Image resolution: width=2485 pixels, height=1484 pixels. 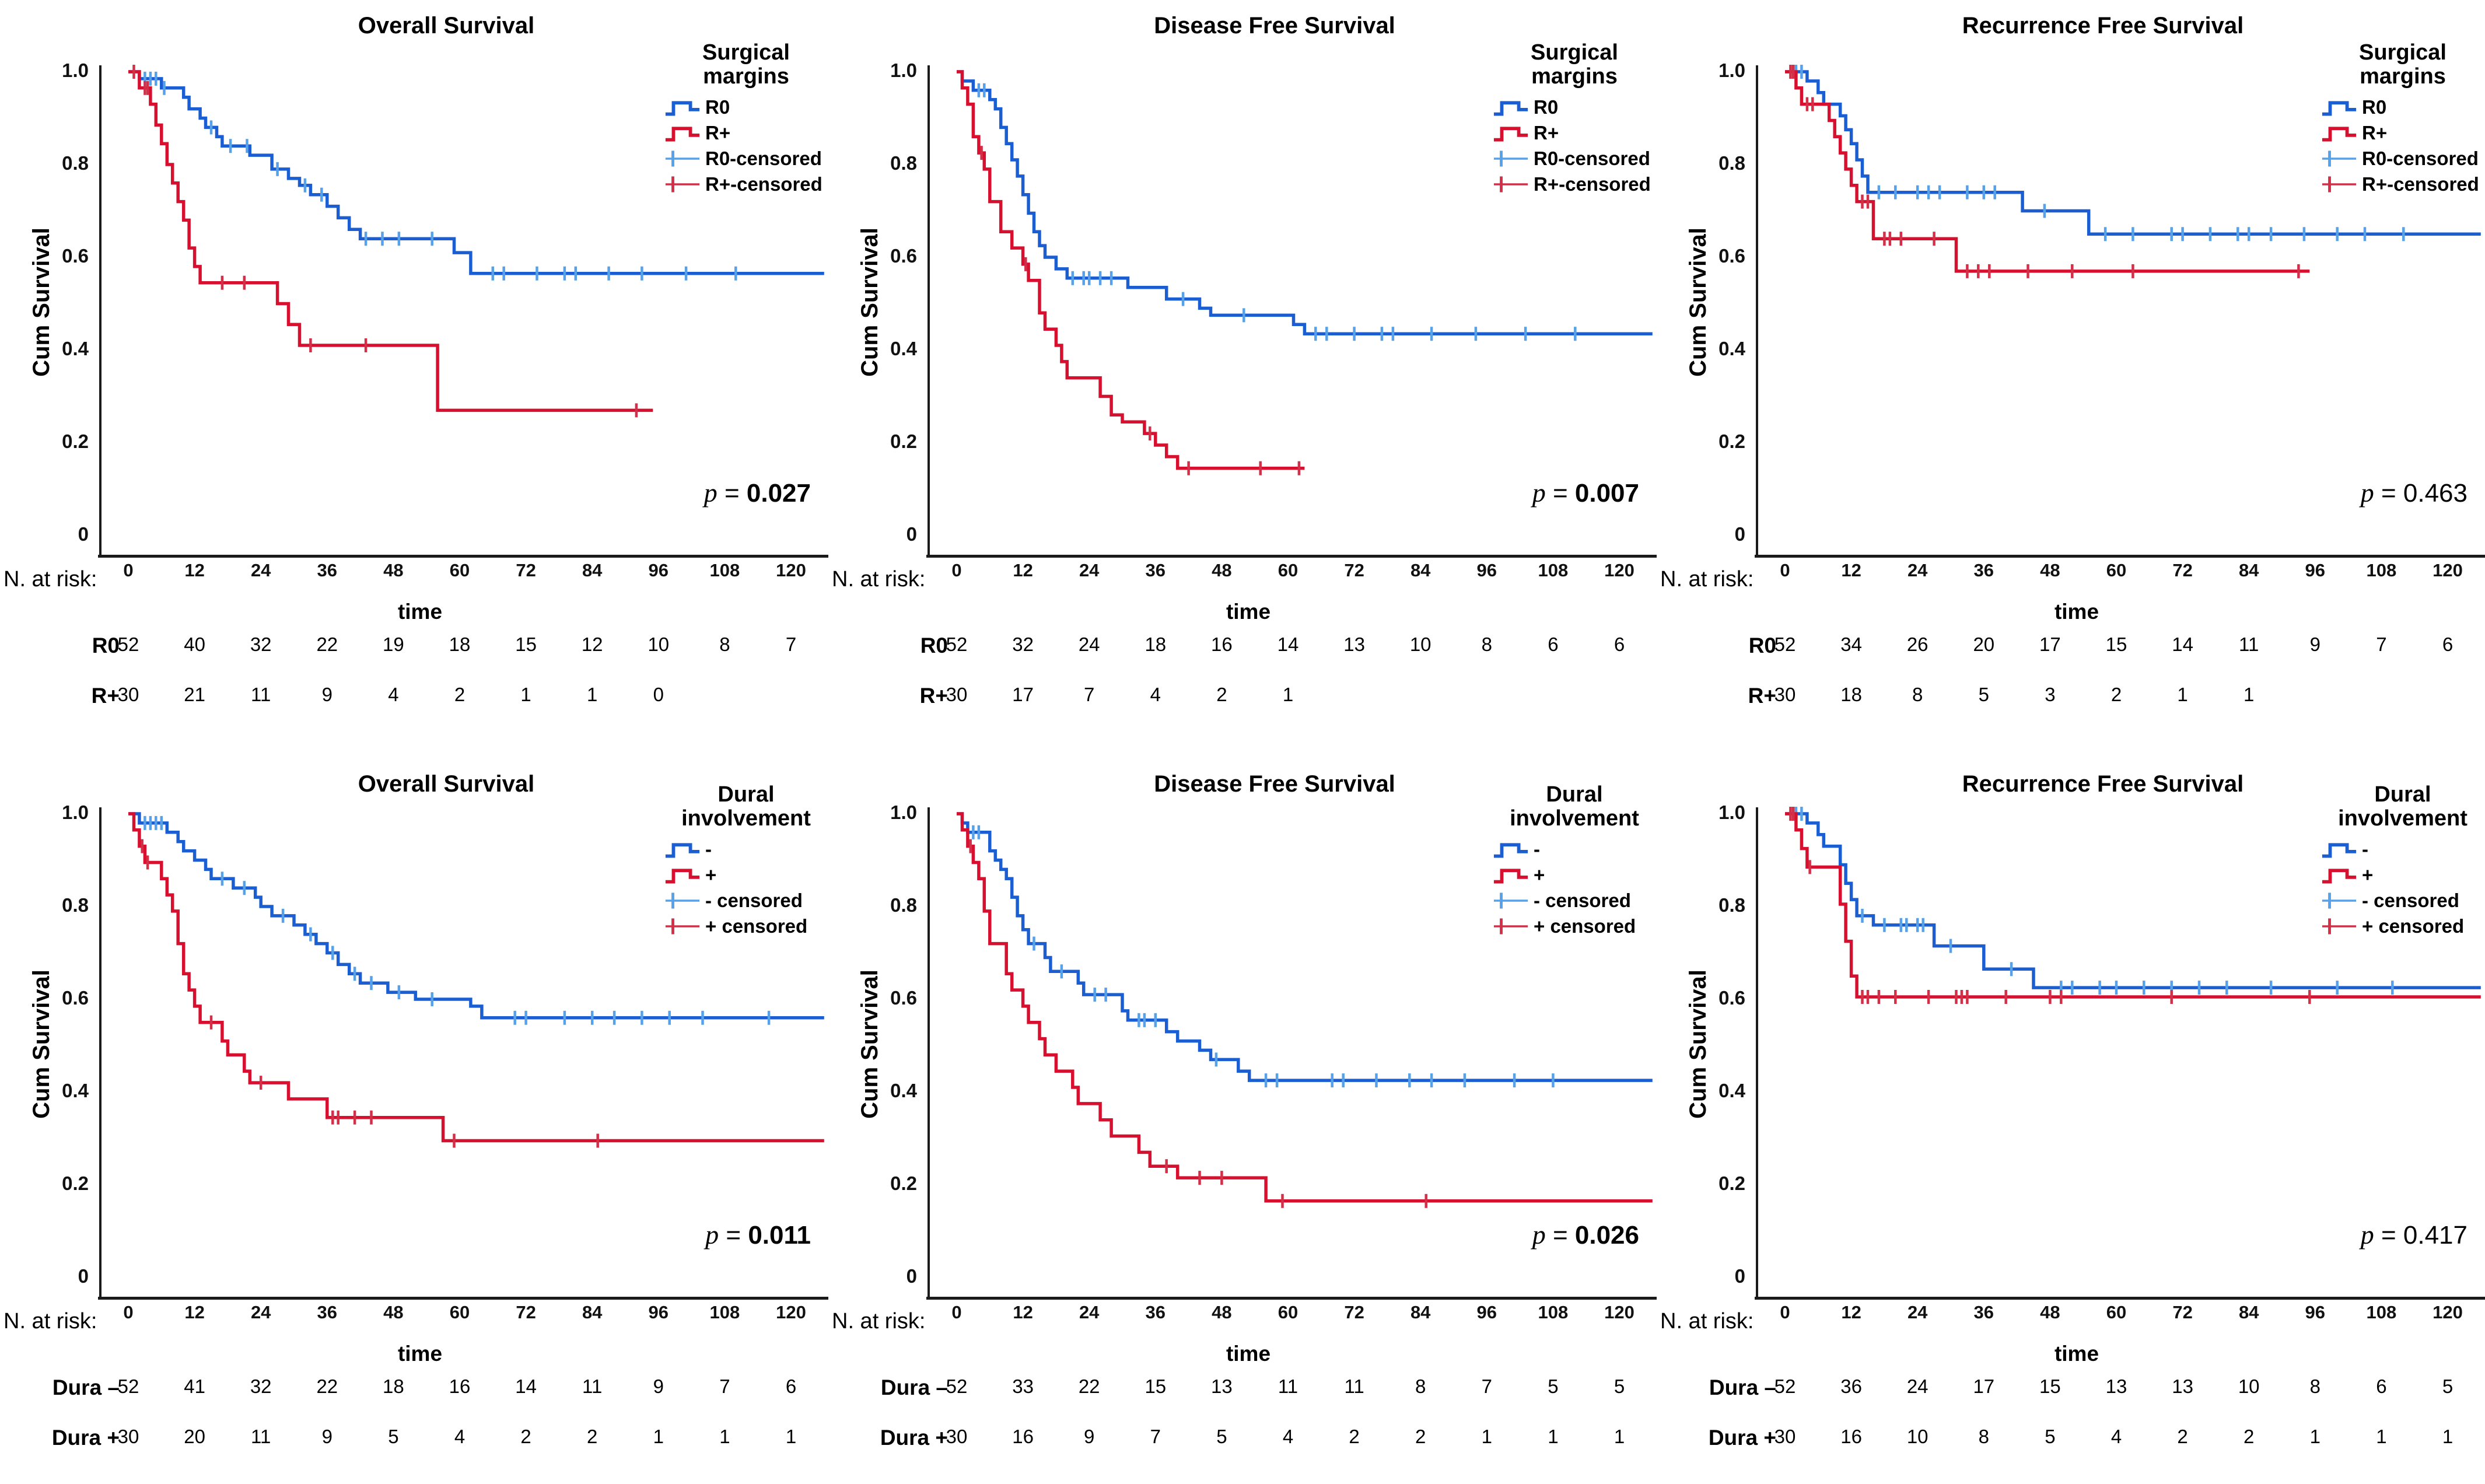 What do you see at coordinates (697, 492) in the screenshot?
I see `p-value: p = 0.027` at bounding box center [697, 492].